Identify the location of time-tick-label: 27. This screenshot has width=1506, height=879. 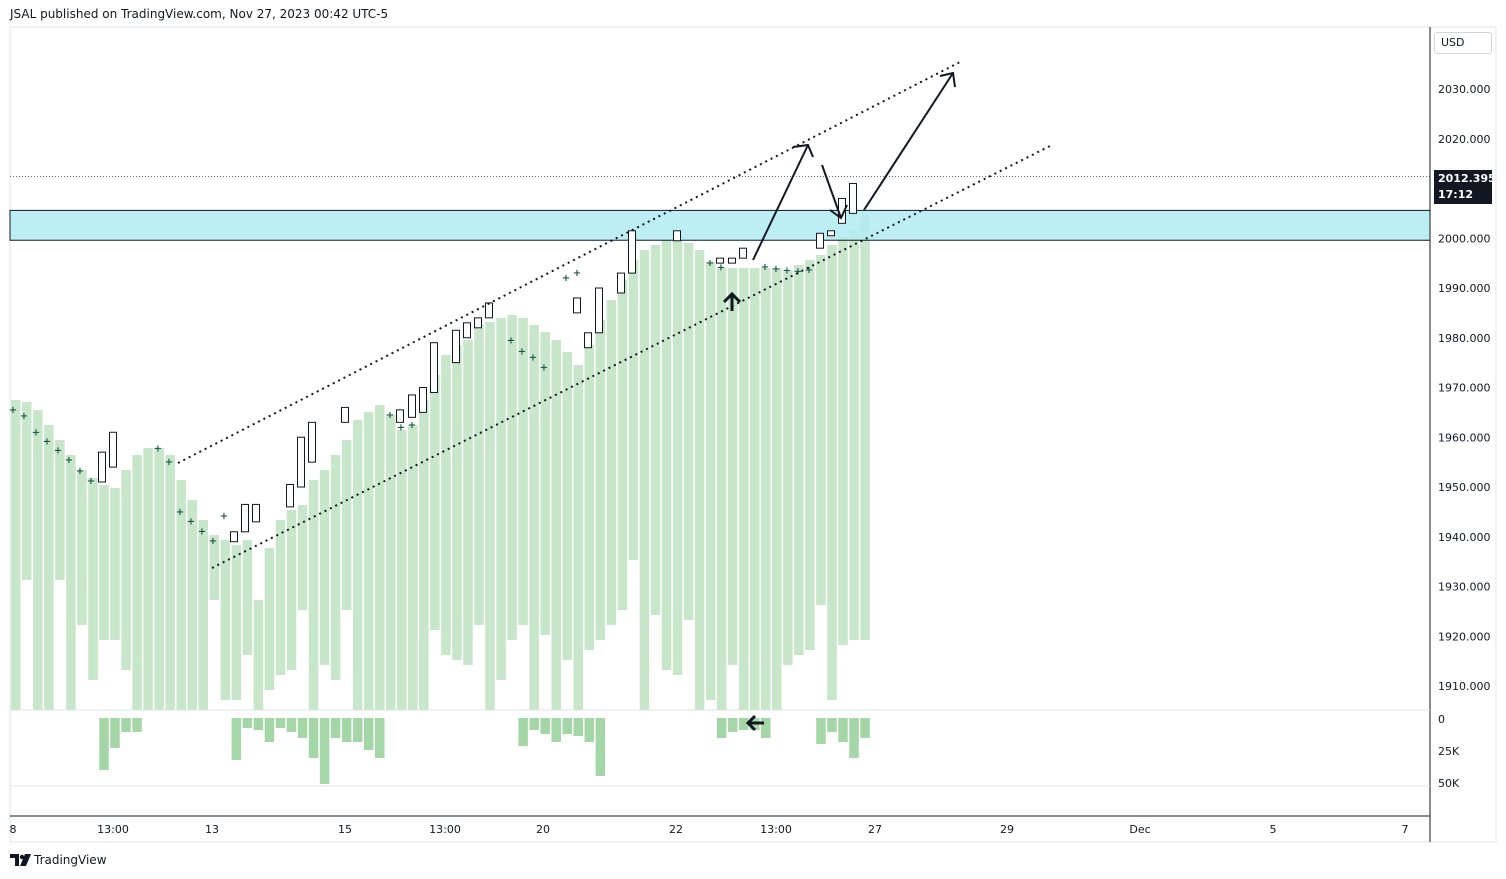
(875, 829).